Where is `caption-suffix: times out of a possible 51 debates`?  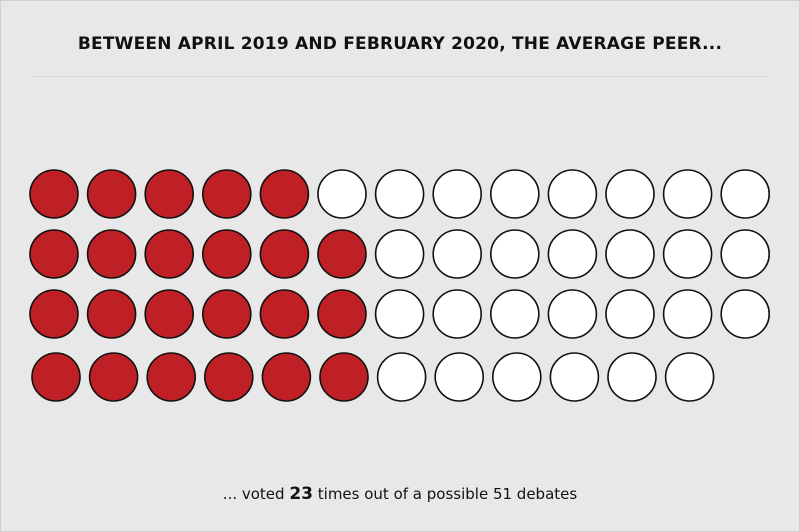 caption-suffix: times out of a possible 51 debates is located at coordinates (445, 494).